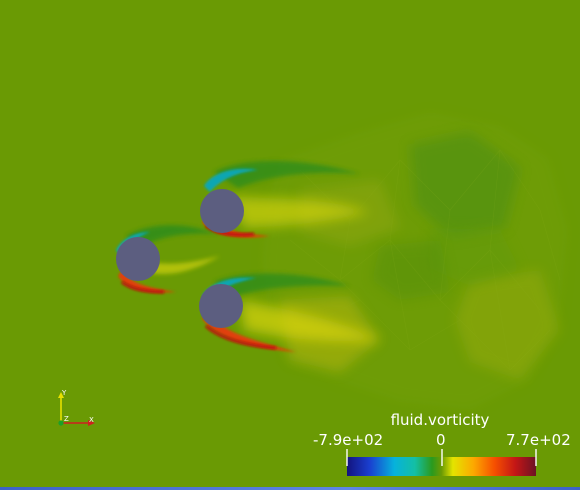 Image resolution: width=580 pixels, height=490 pixels. What do you see at coordinates (61, 423) in the screenshot?
I see `z-axis` at bounding box center [61, 423].